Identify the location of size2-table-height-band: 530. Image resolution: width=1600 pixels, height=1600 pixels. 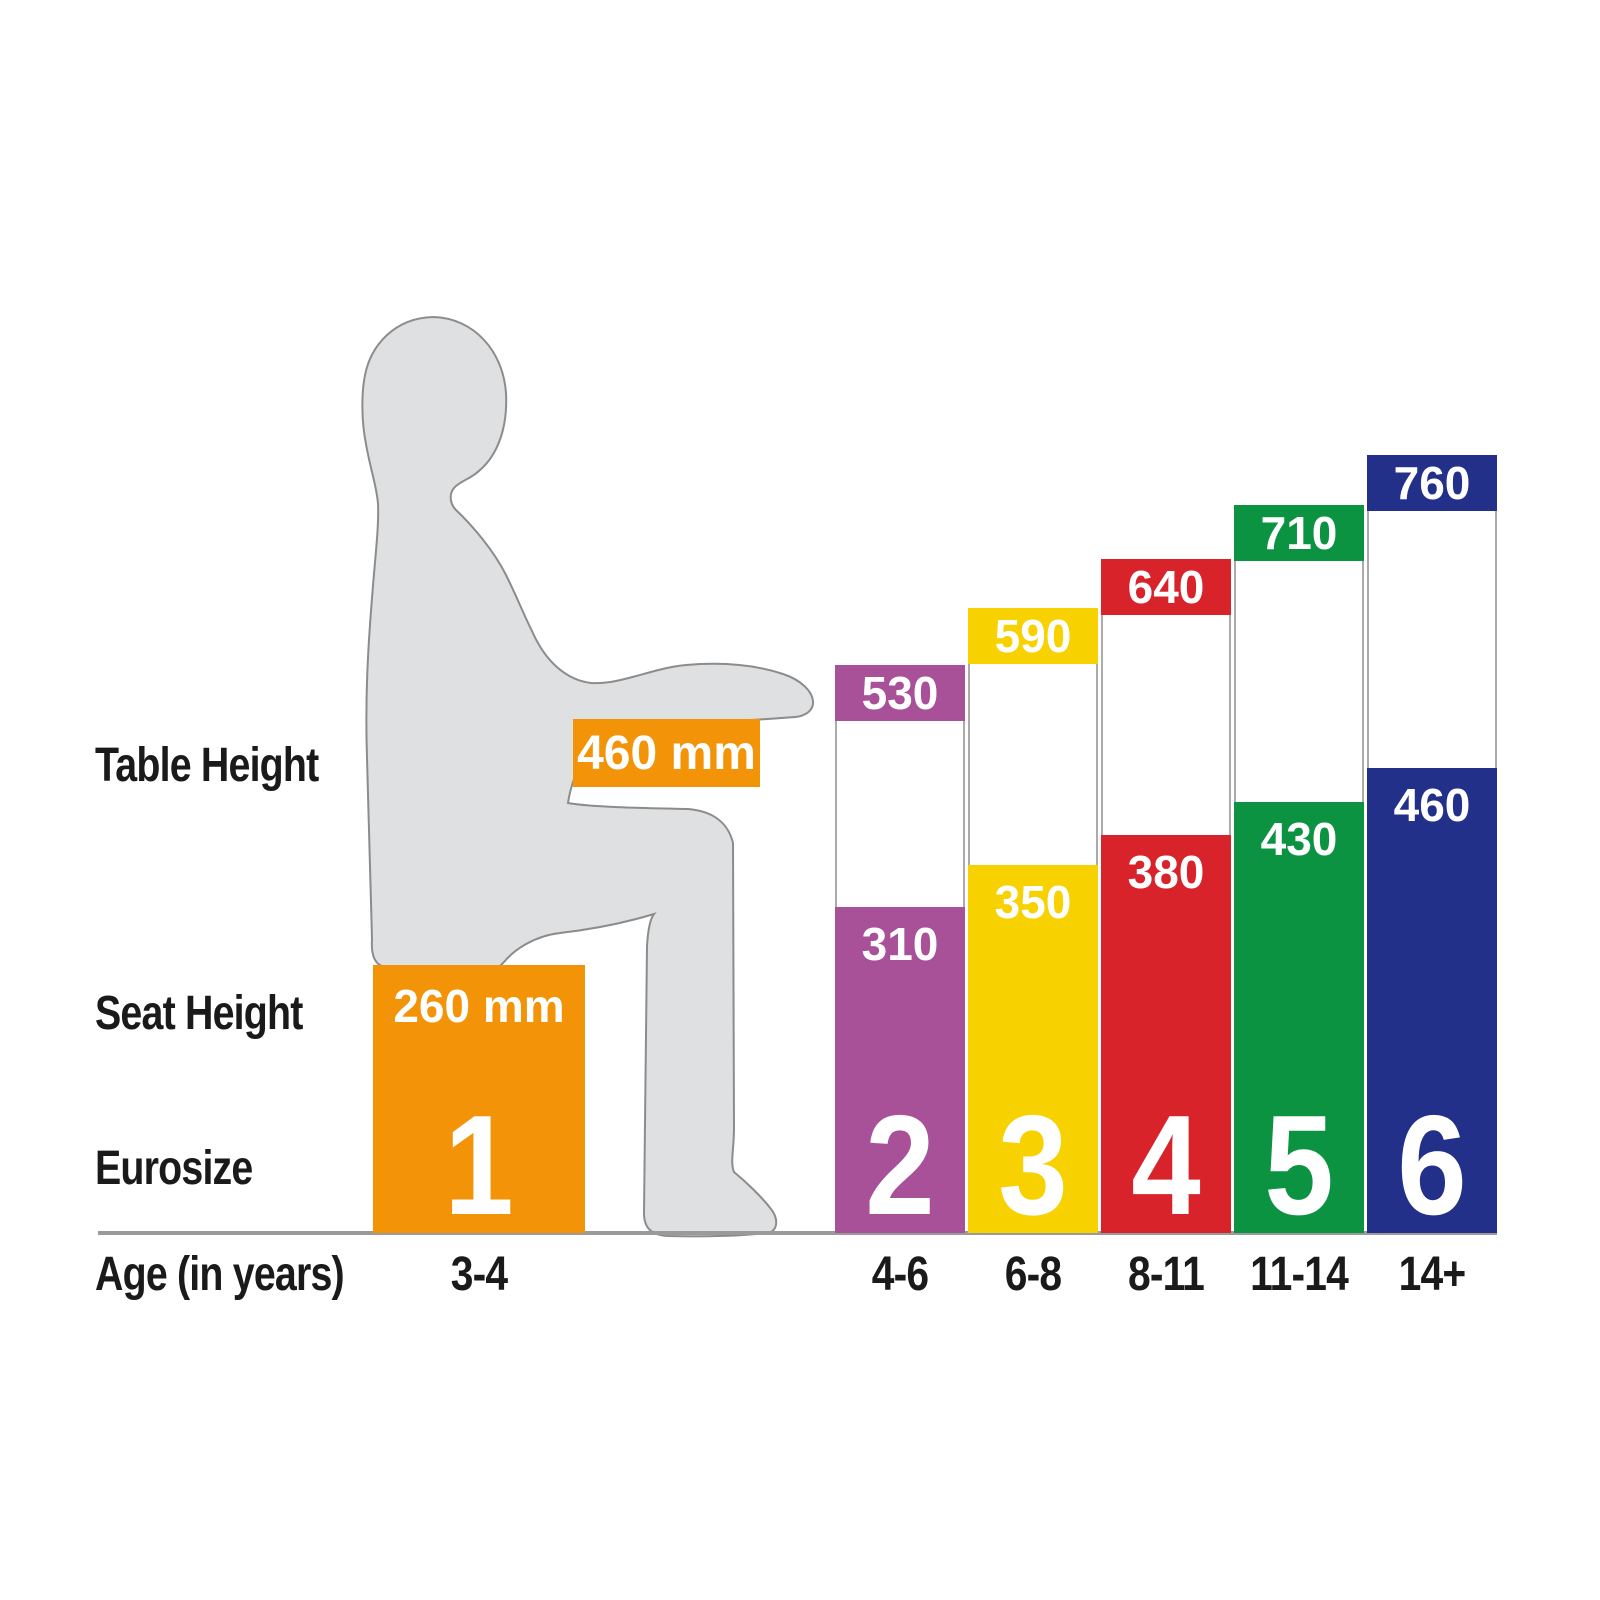
(900, 693).